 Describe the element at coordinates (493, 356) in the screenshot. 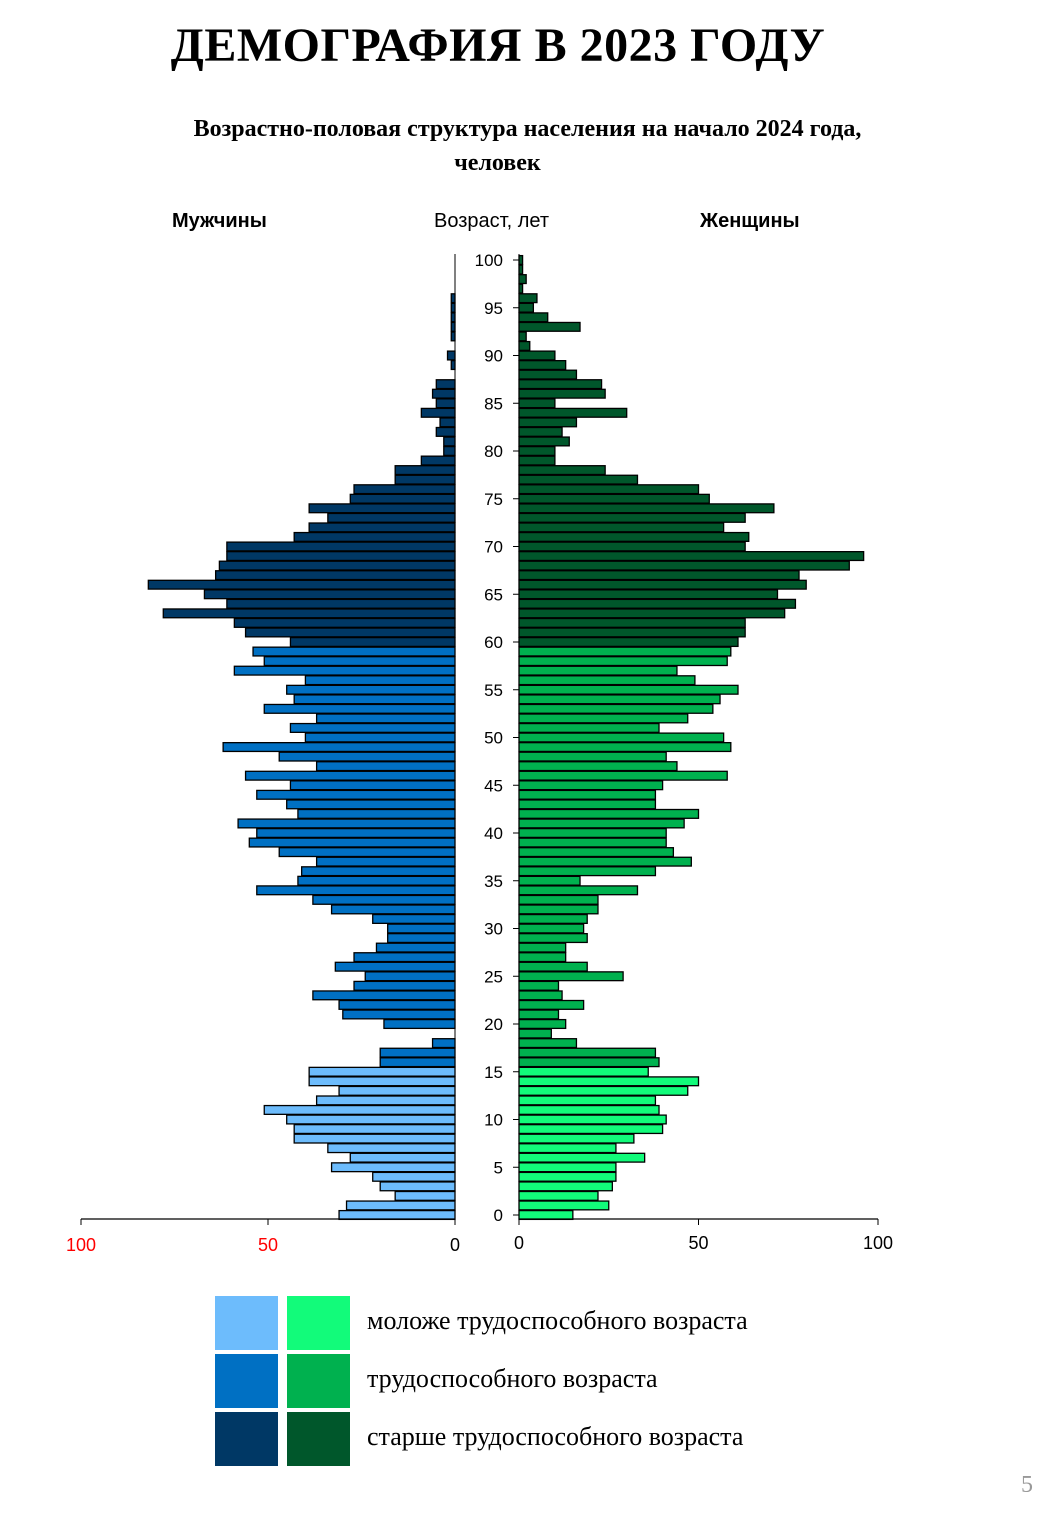

I see `age-tick-label-90: 90` at that location.